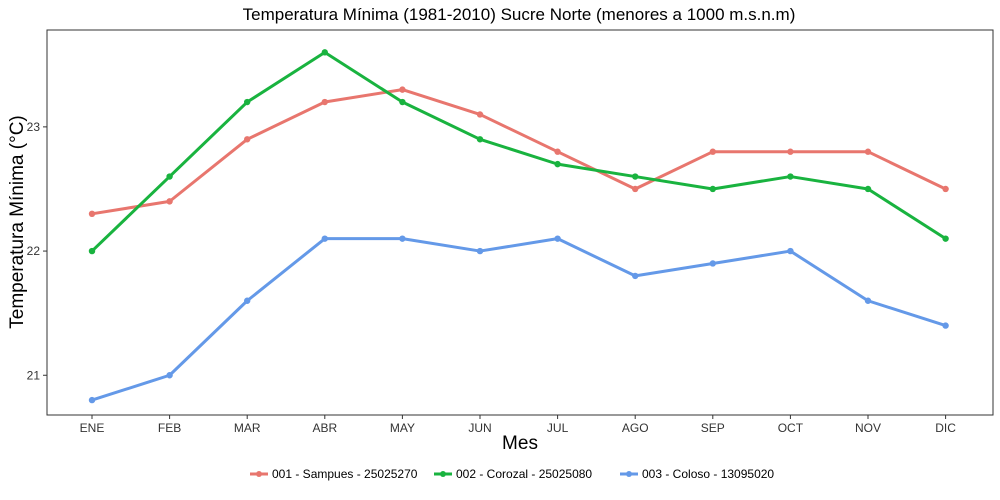 The image size is (1000, 500). I want to click on x-tick-label: FEB, so click(169, 428).